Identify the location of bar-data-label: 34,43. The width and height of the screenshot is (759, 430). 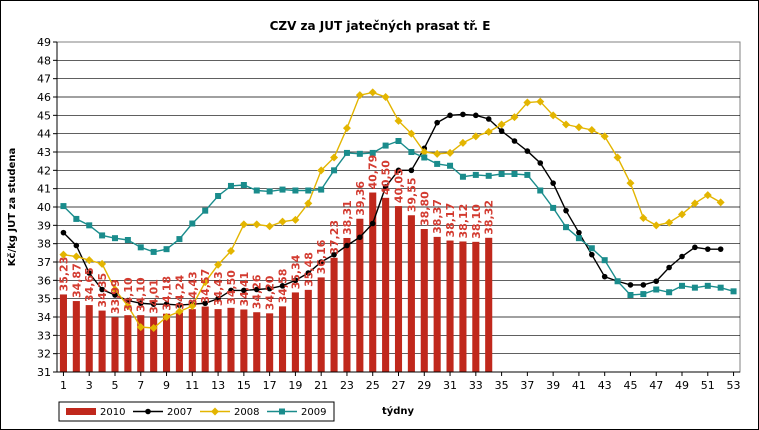
(218, 288).